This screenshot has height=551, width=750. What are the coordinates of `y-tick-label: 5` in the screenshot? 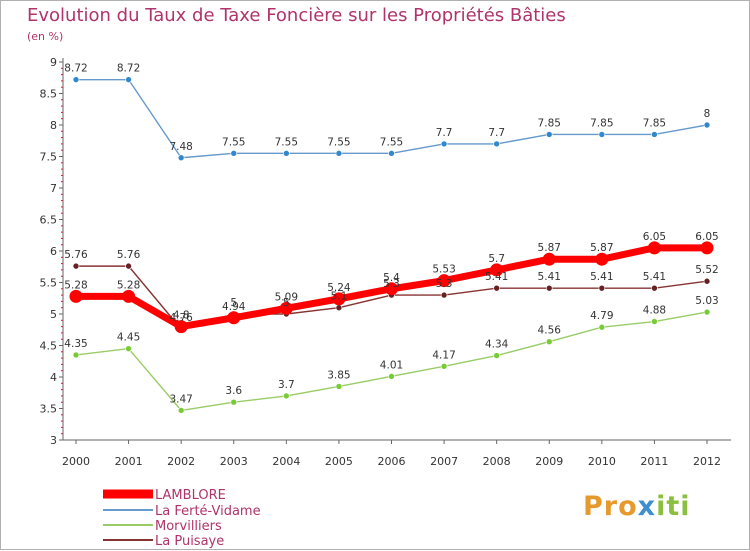 It's located at (53, 314).